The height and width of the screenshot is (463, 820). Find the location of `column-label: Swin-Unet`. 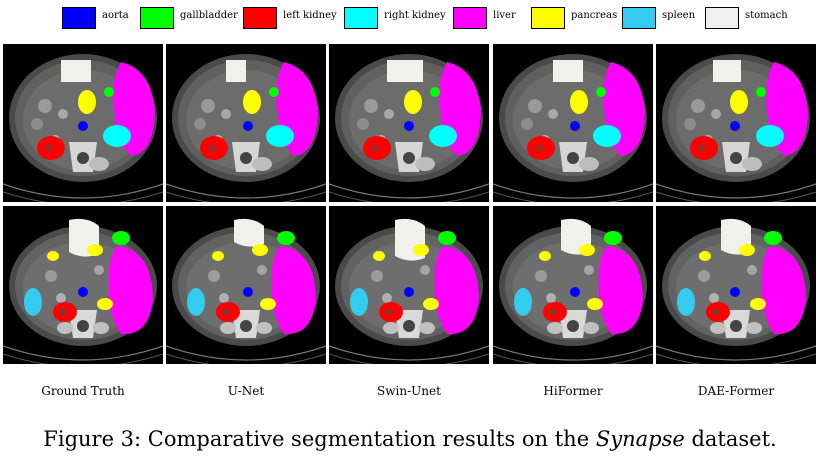

column-label: Swin-Unet is located at coordinates (409, 391).